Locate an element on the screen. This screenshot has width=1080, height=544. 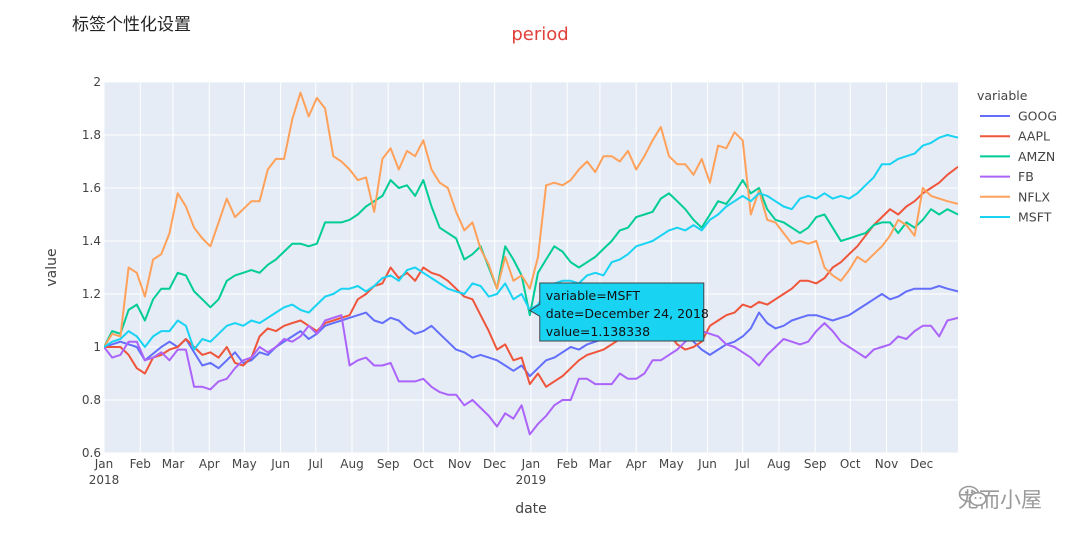
legend-label-amzn: AMZN is located at coordinates (1036, 156).